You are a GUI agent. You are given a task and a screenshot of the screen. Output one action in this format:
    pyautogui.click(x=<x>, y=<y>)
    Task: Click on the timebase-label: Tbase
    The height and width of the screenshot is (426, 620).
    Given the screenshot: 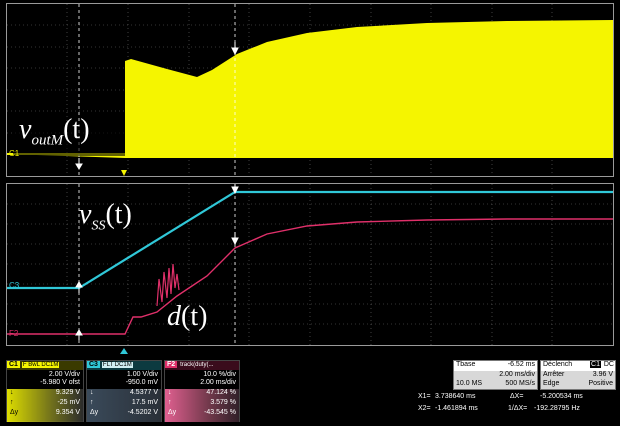 What is the action you would take?
    pyautogui.click(x=466, y=364)
    